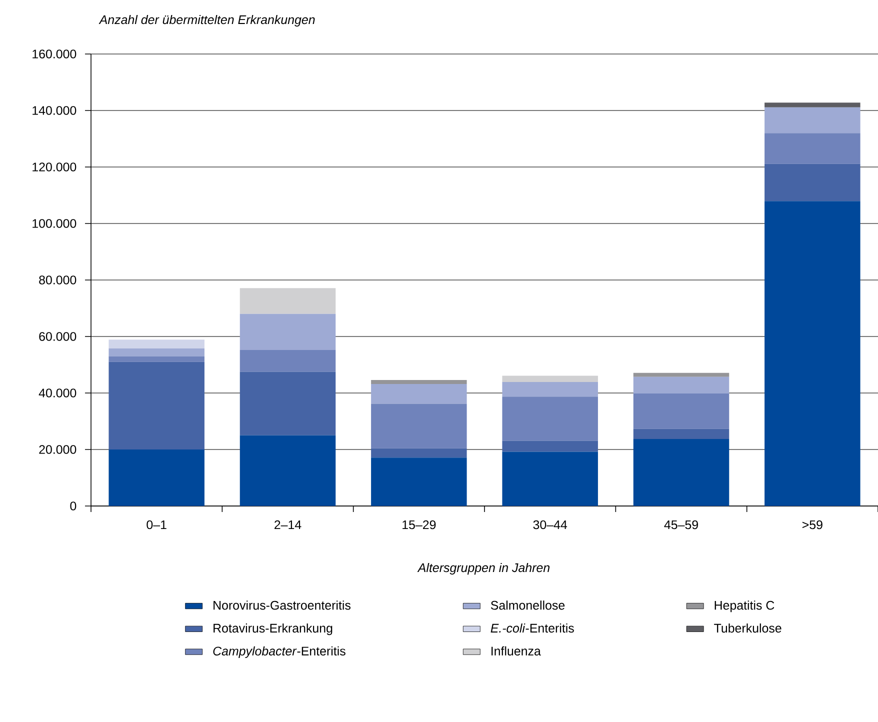 The height and width of the screenshot is (722, 878). I want to click on y-tick-label: 100.000, so click(54, 223).